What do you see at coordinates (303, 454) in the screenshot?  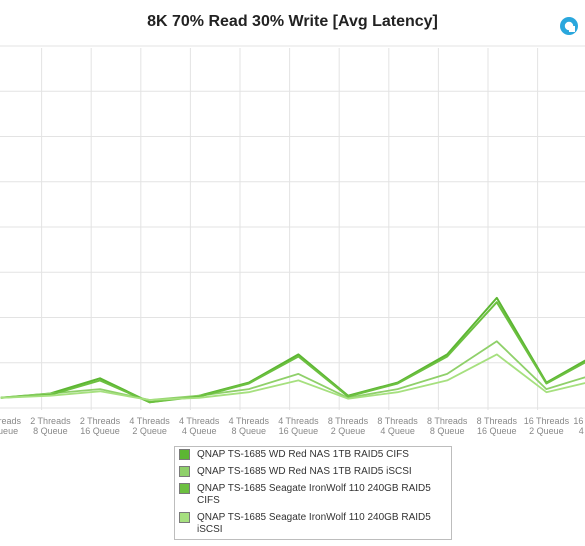 I see `legend-label: QNAP TS-1685 WD Red NAS 1TB RAID5 CIFS` at bounding box center [303, 454].